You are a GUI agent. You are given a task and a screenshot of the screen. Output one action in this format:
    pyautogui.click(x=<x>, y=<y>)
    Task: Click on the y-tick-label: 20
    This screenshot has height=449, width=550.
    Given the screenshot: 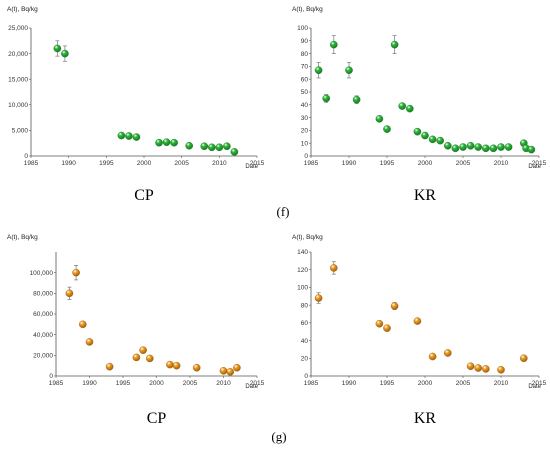 What is the action you would take?
    pyautogui.click(x=305, y=358)
    